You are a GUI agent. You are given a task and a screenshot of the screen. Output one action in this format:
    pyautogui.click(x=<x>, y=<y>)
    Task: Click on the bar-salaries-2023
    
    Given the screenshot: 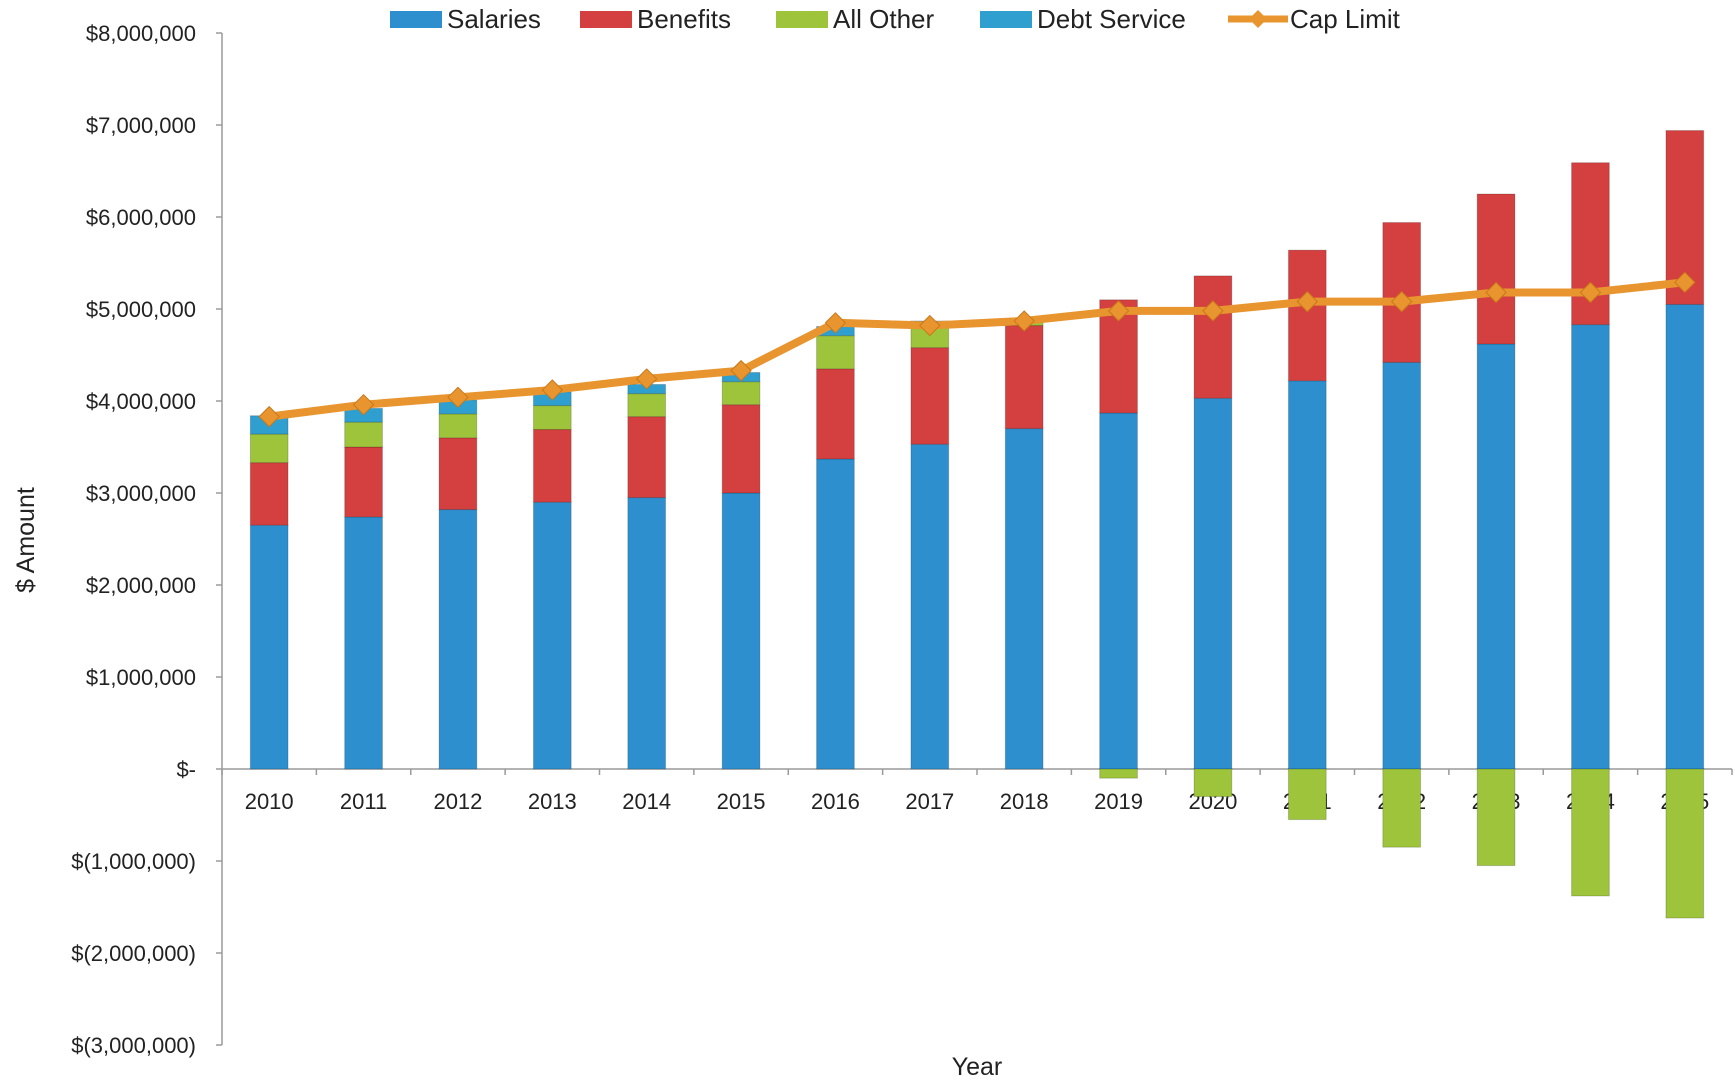 What is the action you would take?
    pyautogui.click(x=1496, y=556)
    